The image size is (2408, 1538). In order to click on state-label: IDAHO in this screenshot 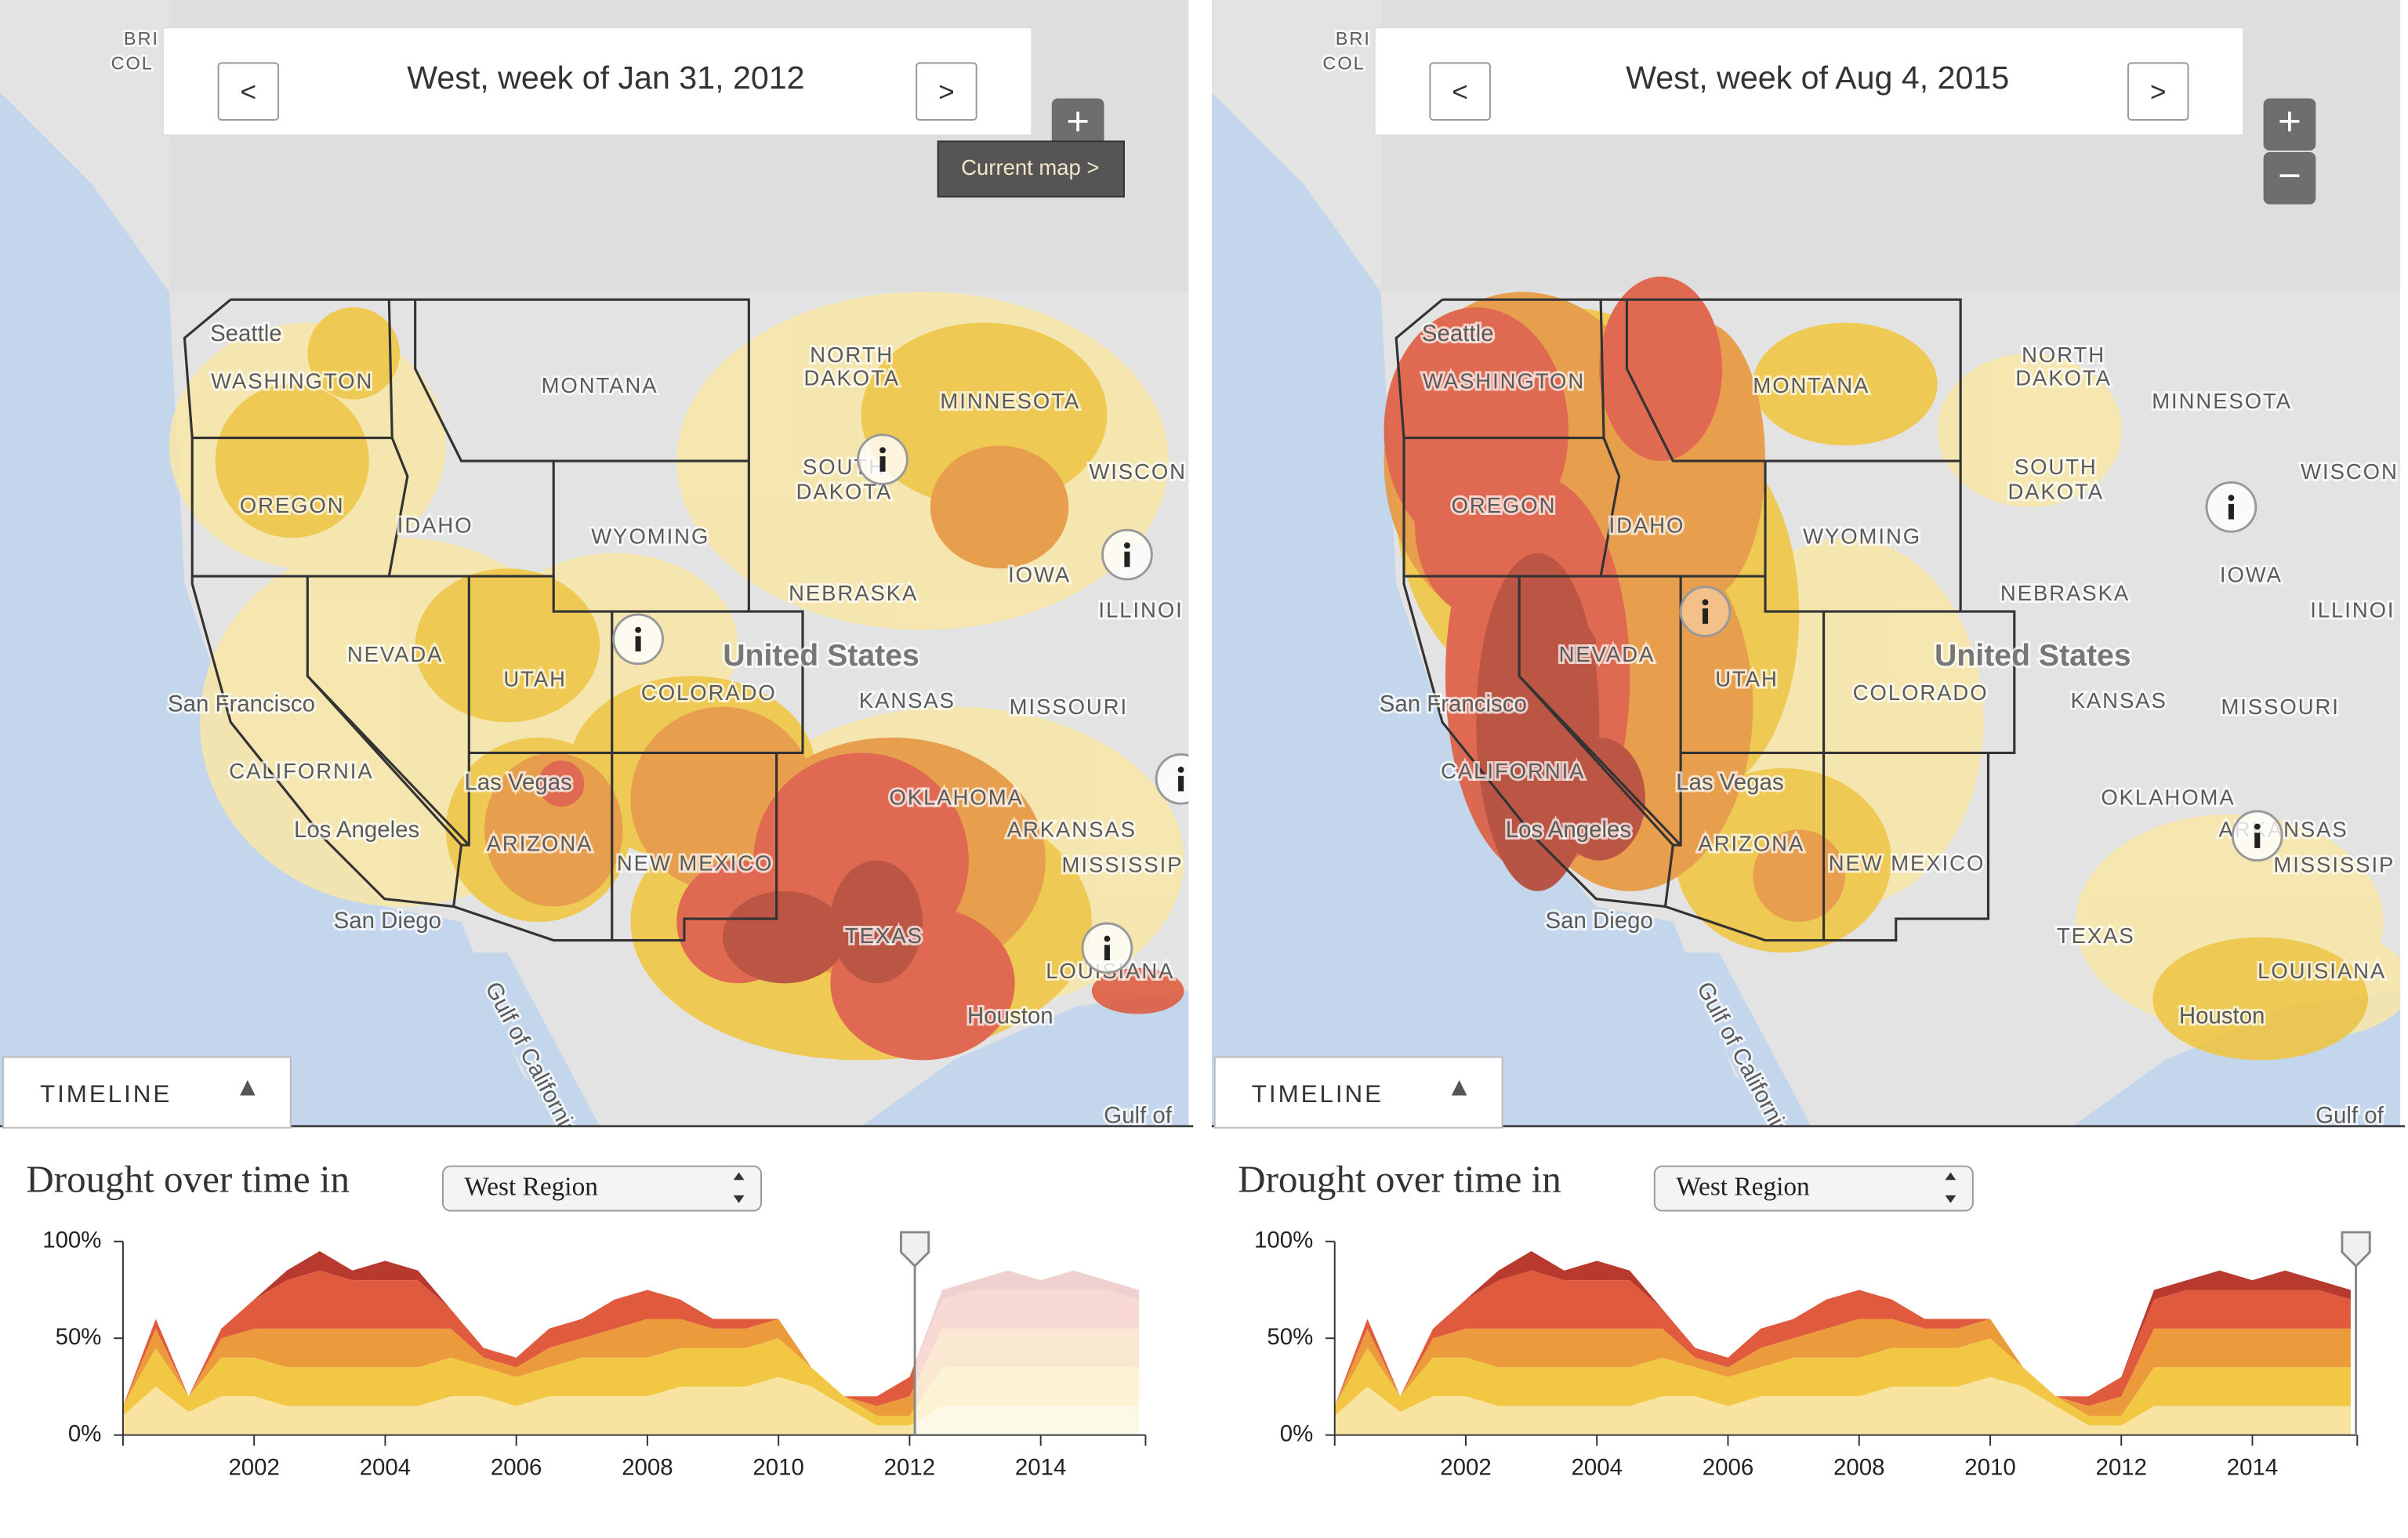, I will do `click(1647, 525)`.